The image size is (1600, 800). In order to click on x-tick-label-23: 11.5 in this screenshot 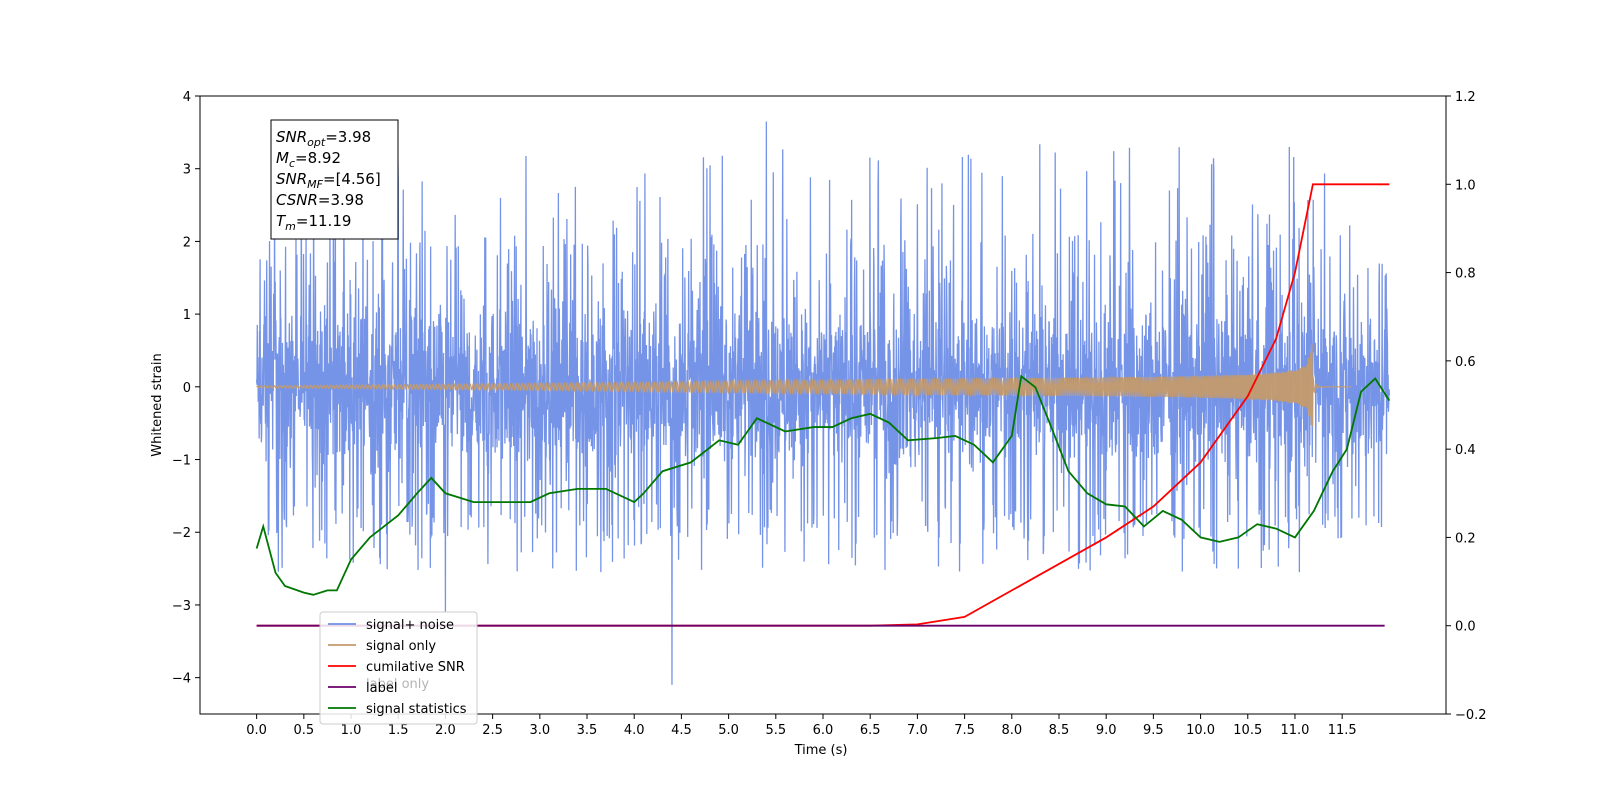, I will do `click(1342, 730)`.